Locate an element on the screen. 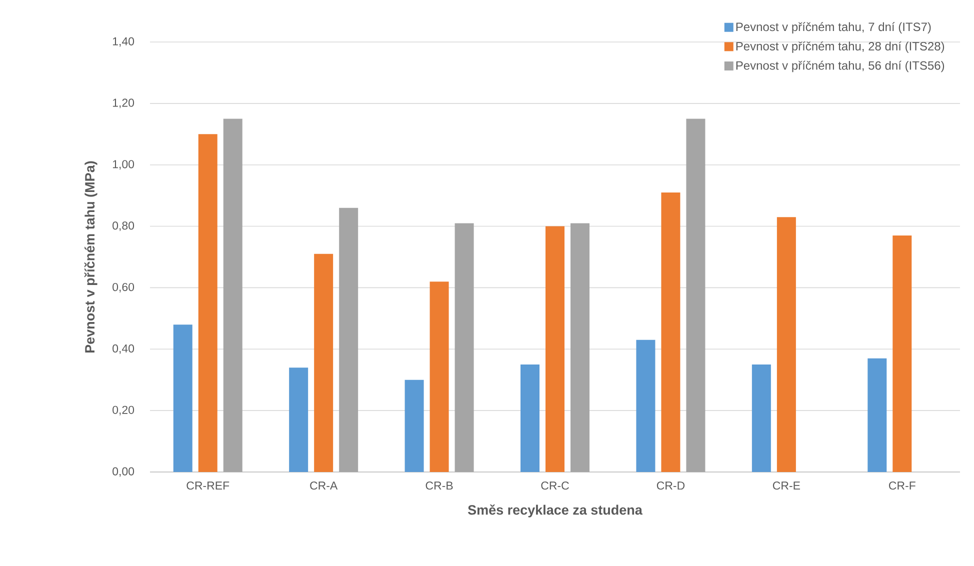 The height and width of the screenshot is (566, 974). y-tick-label: 1,00 is located at coordinates (123, 165).